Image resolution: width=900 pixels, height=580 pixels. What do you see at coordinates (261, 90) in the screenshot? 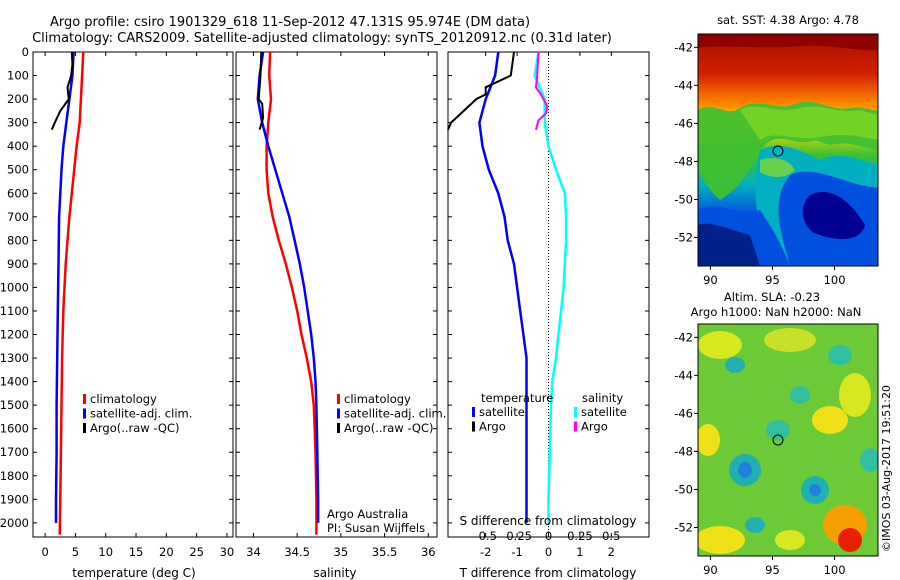
I see `argo-raw-qc--line` at bounding box center [261, 90].